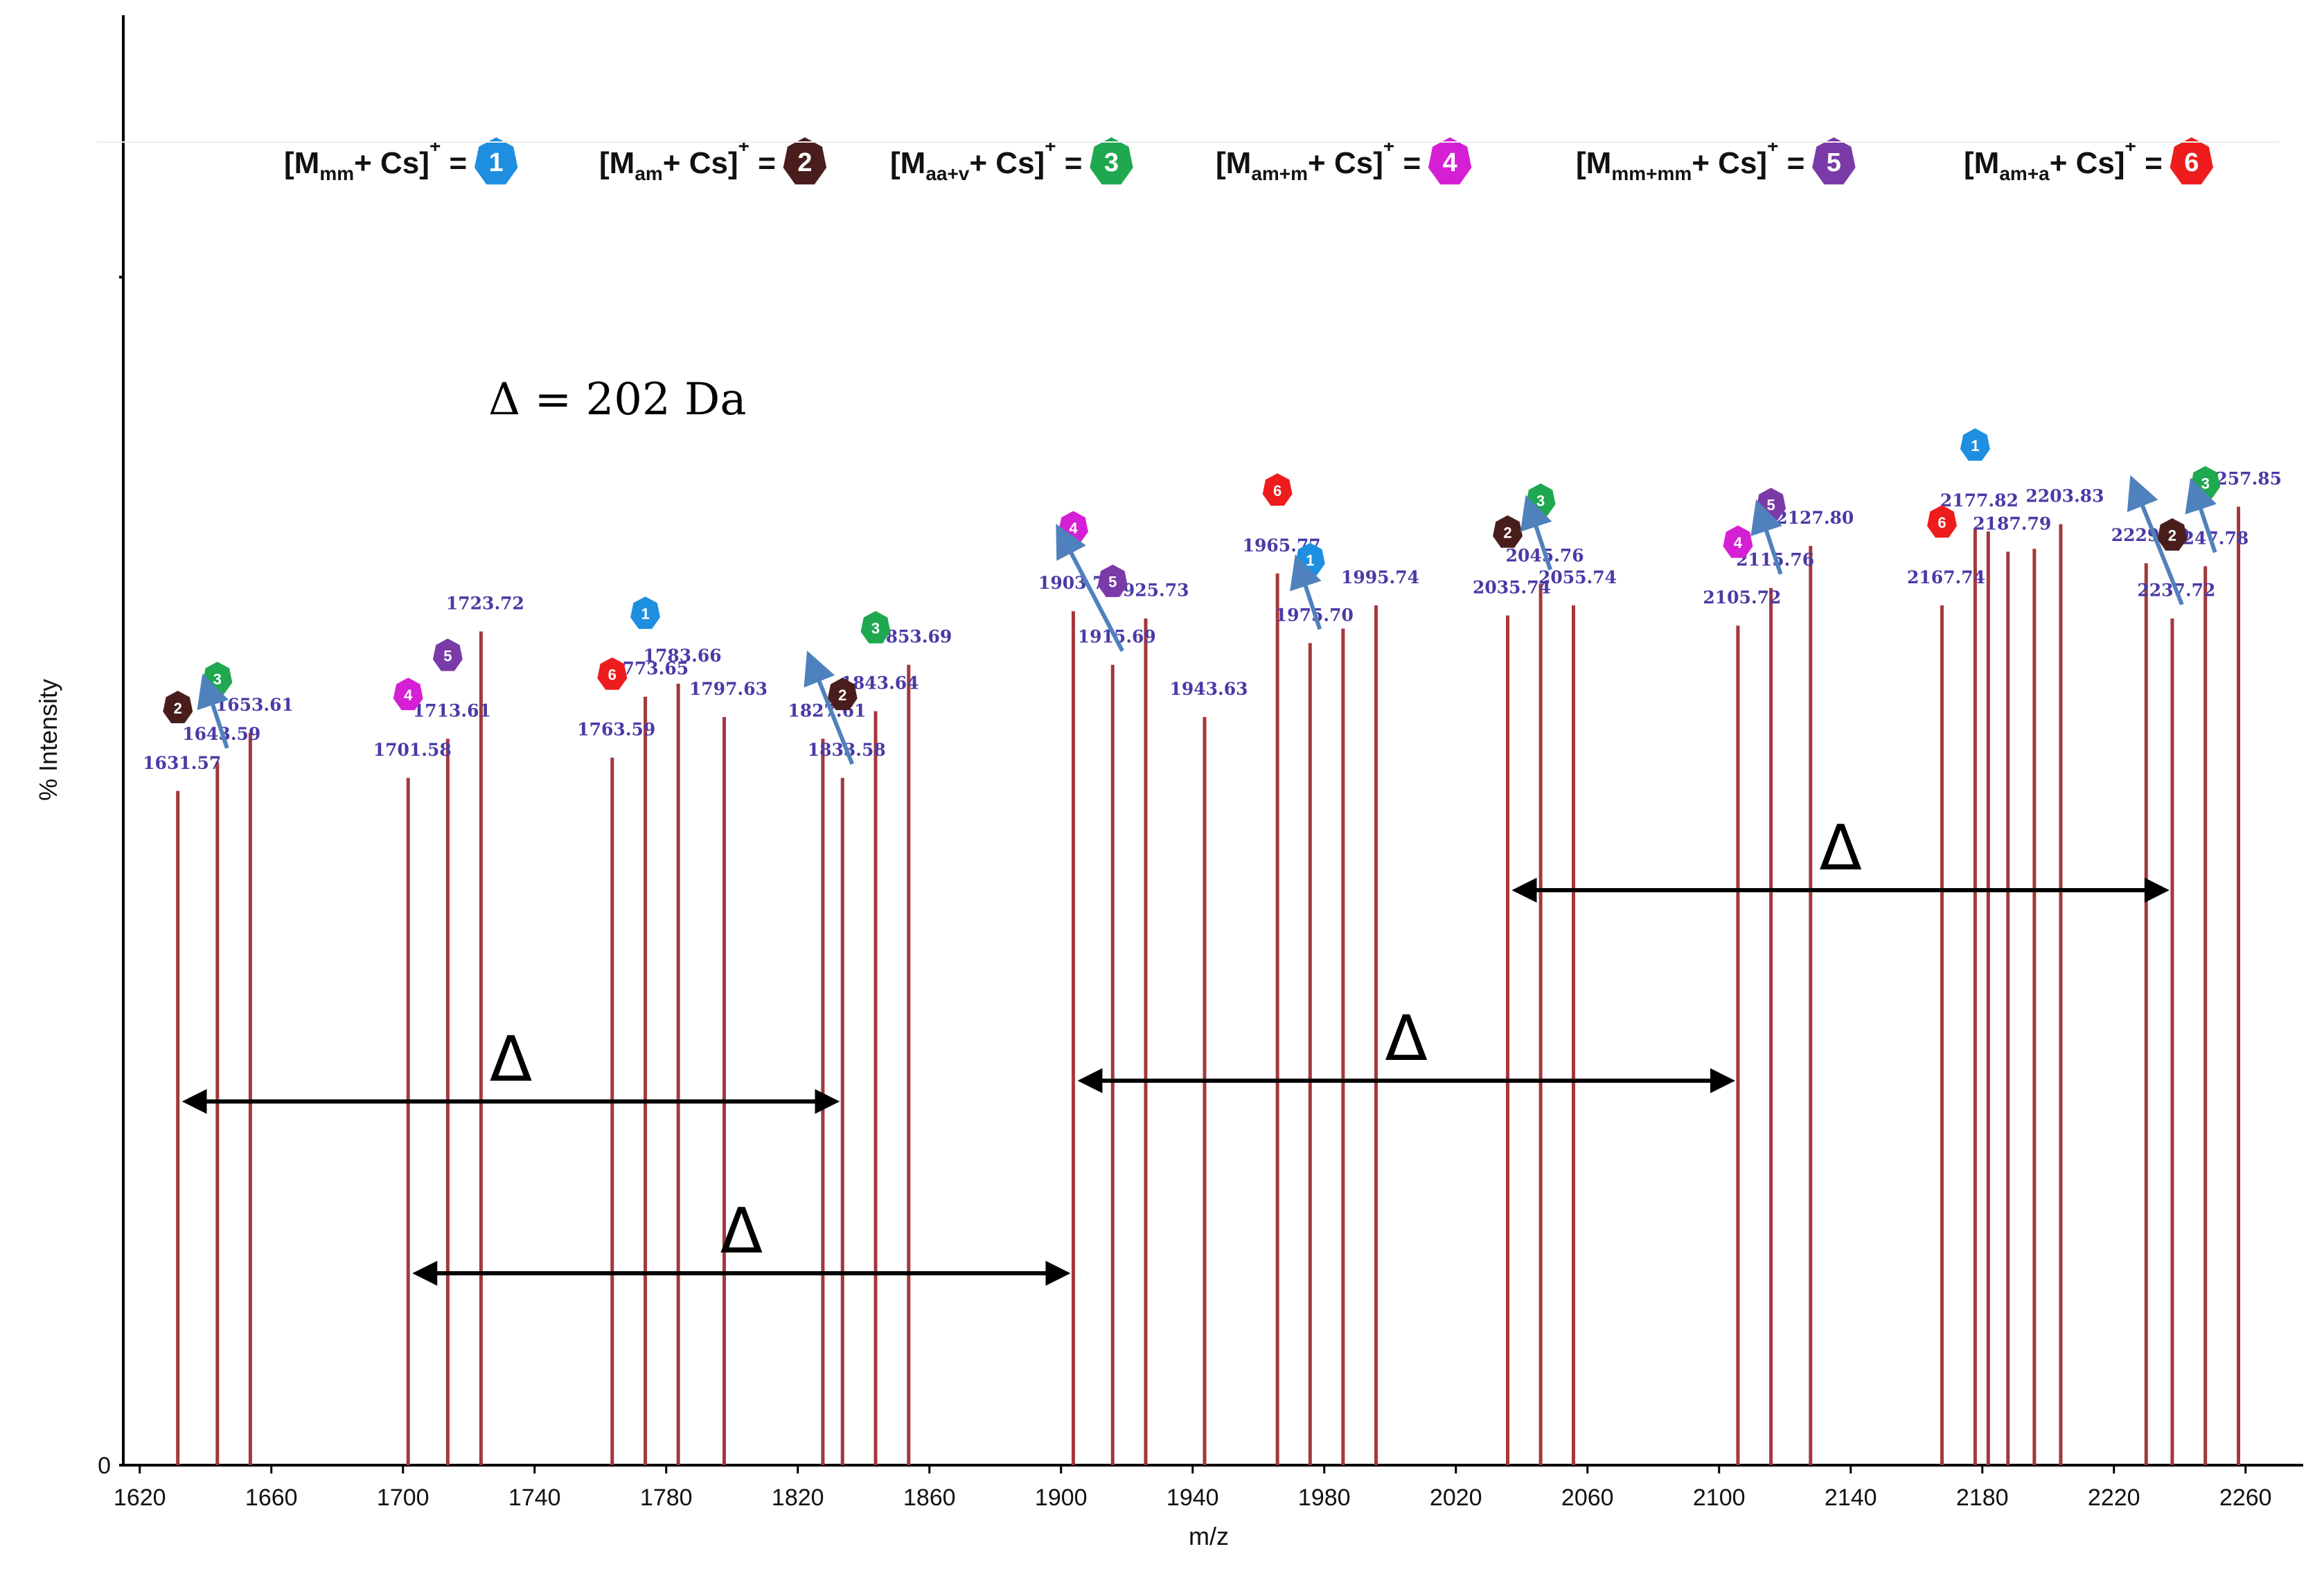 Image resolution: width=2324 pixels, height=1576 pixels. I want to click on legend-text: [Mam+m+ Cs]+ =, so click(1318, 159).